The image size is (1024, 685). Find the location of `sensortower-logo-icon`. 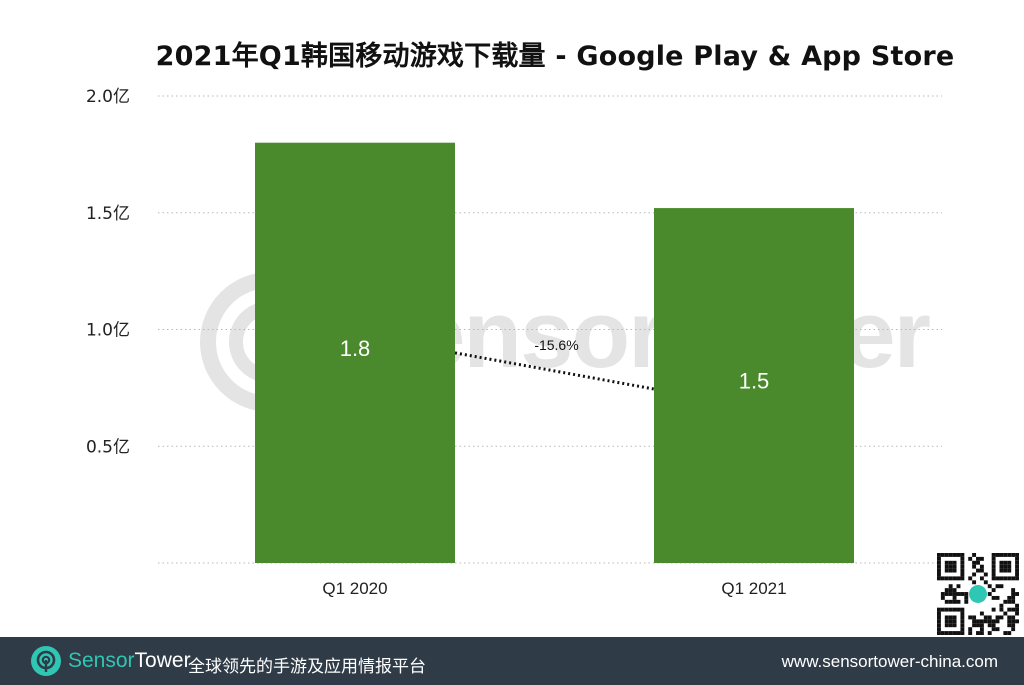

sensortower-logo-icon is located at coordinates (46, 661).